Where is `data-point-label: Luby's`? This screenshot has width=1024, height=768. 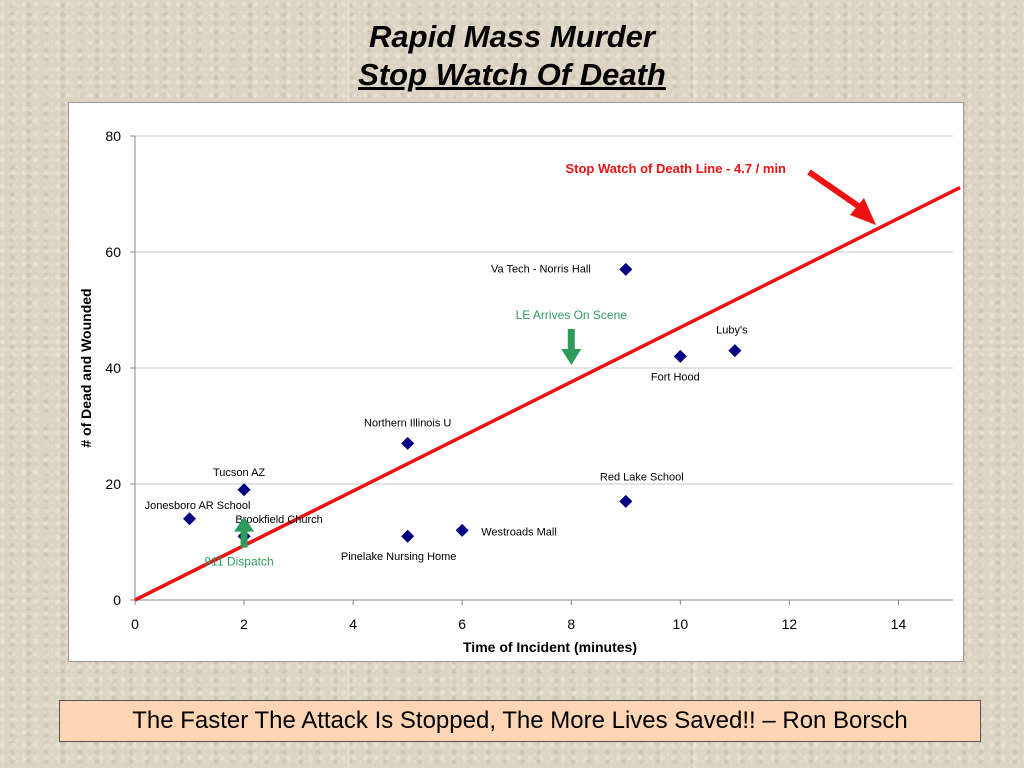
data-point-label: Luby's is located at coordinates (732, 331).